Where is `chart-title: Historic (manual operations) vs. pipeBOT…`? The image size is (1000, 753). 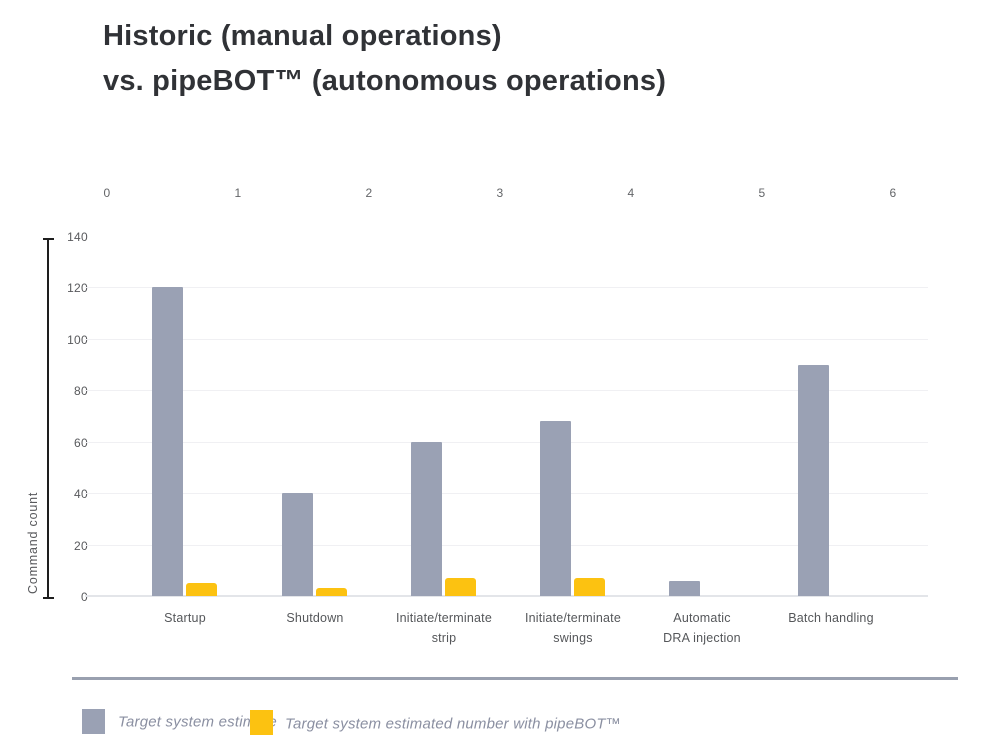
chart-title: Historic (manual operations) vs. pipeBOT… is located at coordinates (384, 59).